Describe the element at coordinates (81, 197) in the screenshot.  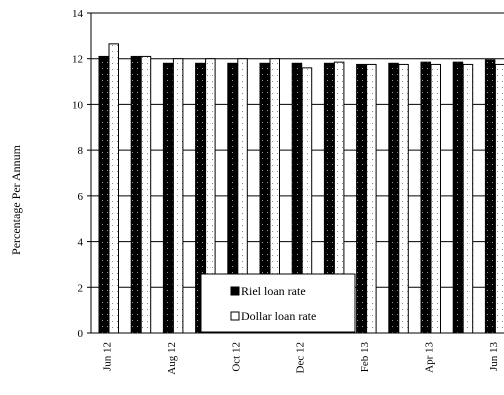
I see `y-tick-label: 6` at that location.